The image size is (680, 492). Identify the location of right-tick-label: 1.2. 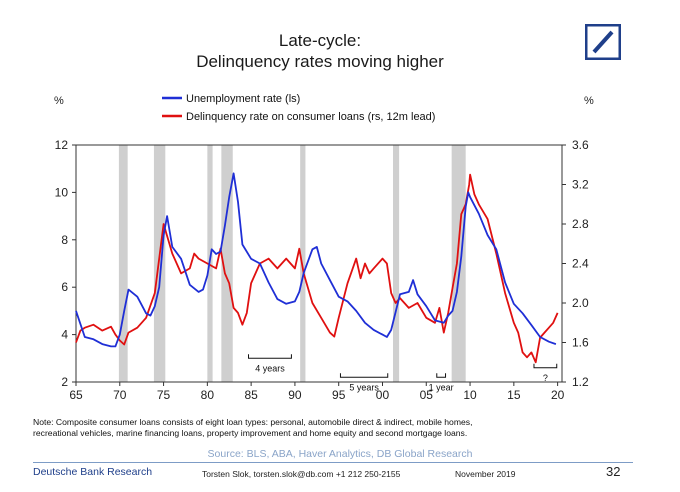
(580, 382).